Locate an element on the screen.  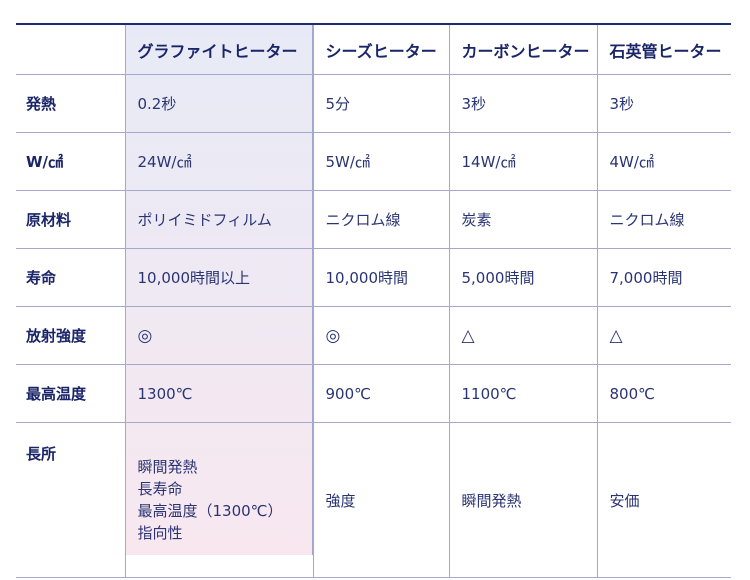
table-row: 原材料 ポリイミドフィルム ニクロム線 炭素 ニクロム線 is located at coordinates (373, 219).